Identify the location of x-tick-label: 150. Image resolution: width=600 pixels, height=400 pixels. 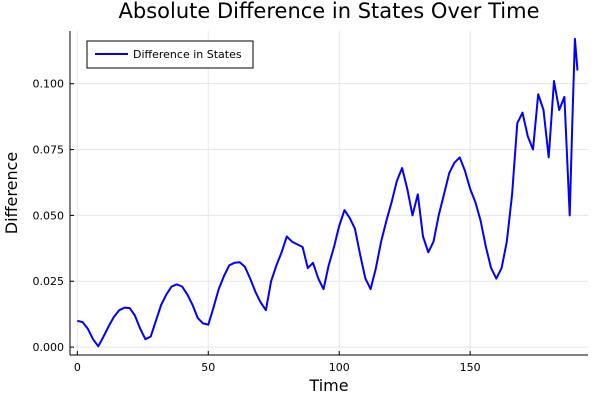
(470, 367).